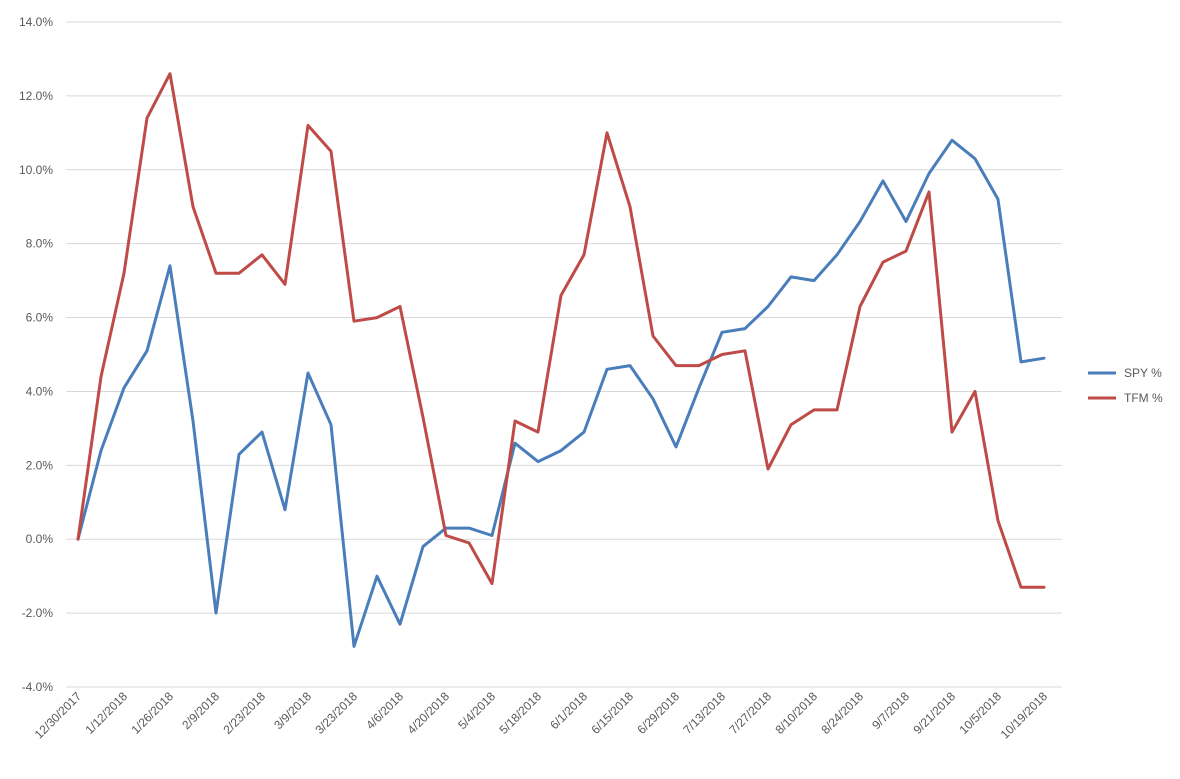 The image size is (1180, 779). I want to click on x-tick-label: 2/23/2018, so click(244, 713).